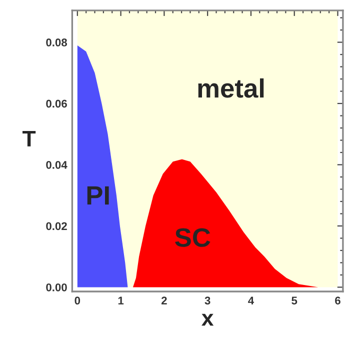  What do you see at coordinates (208, 320) in the screenshot?
I see `x-axis-title: x` at bounding box center [208, 320].